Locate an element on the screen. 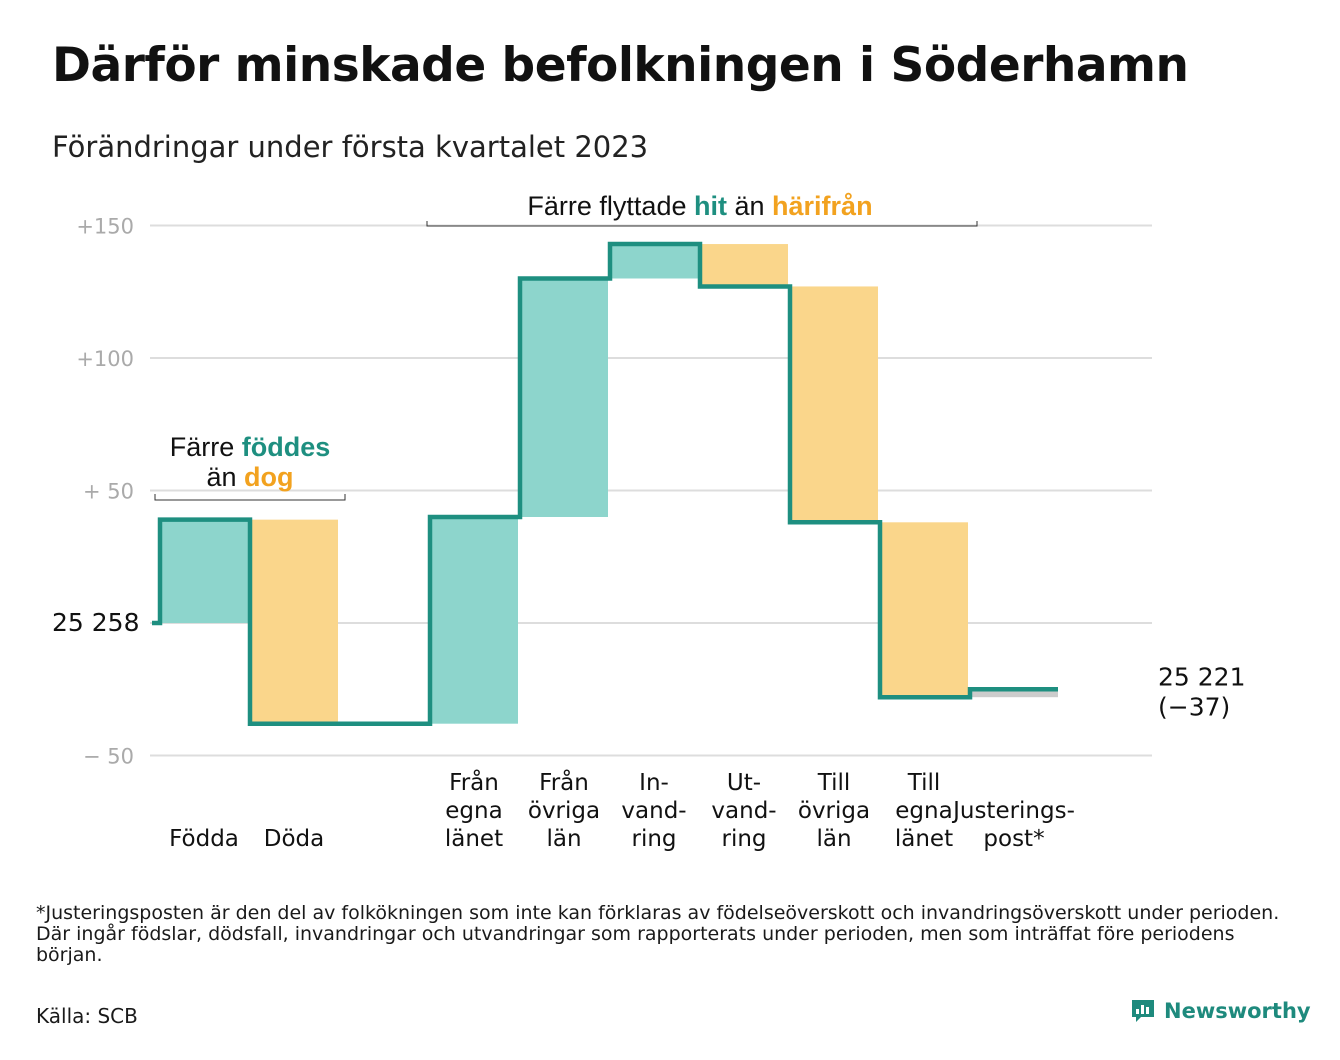  annotation-segment: härifrån is located at coordinates (822, 206).